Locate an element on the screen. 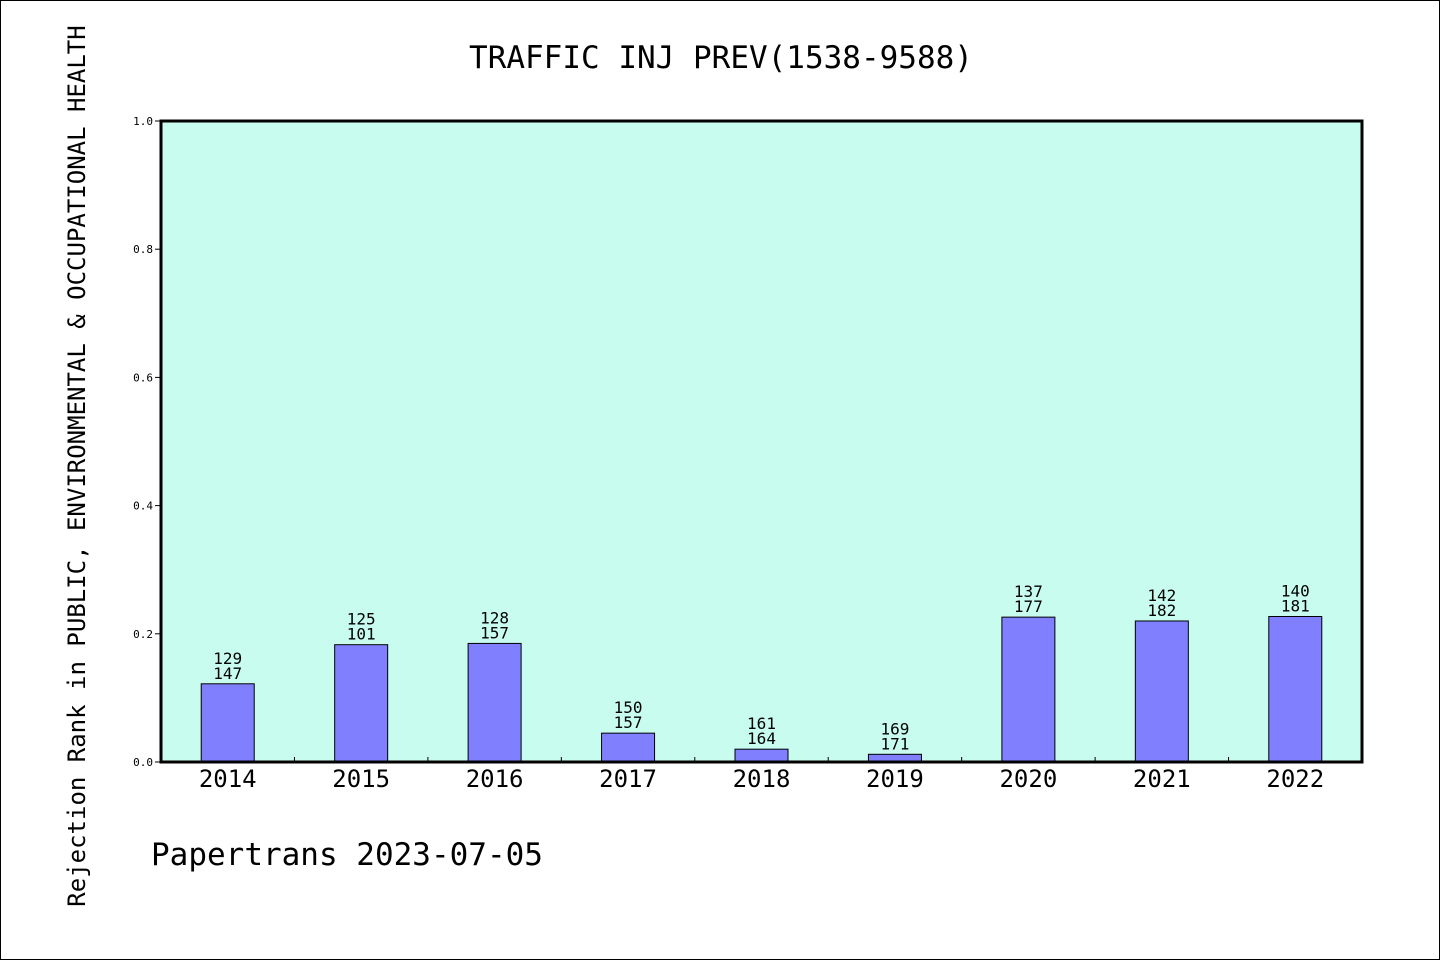 This screenshot has height=961, width=1440. x-tick-label: 2022 is located at coordinates (1295, 779).